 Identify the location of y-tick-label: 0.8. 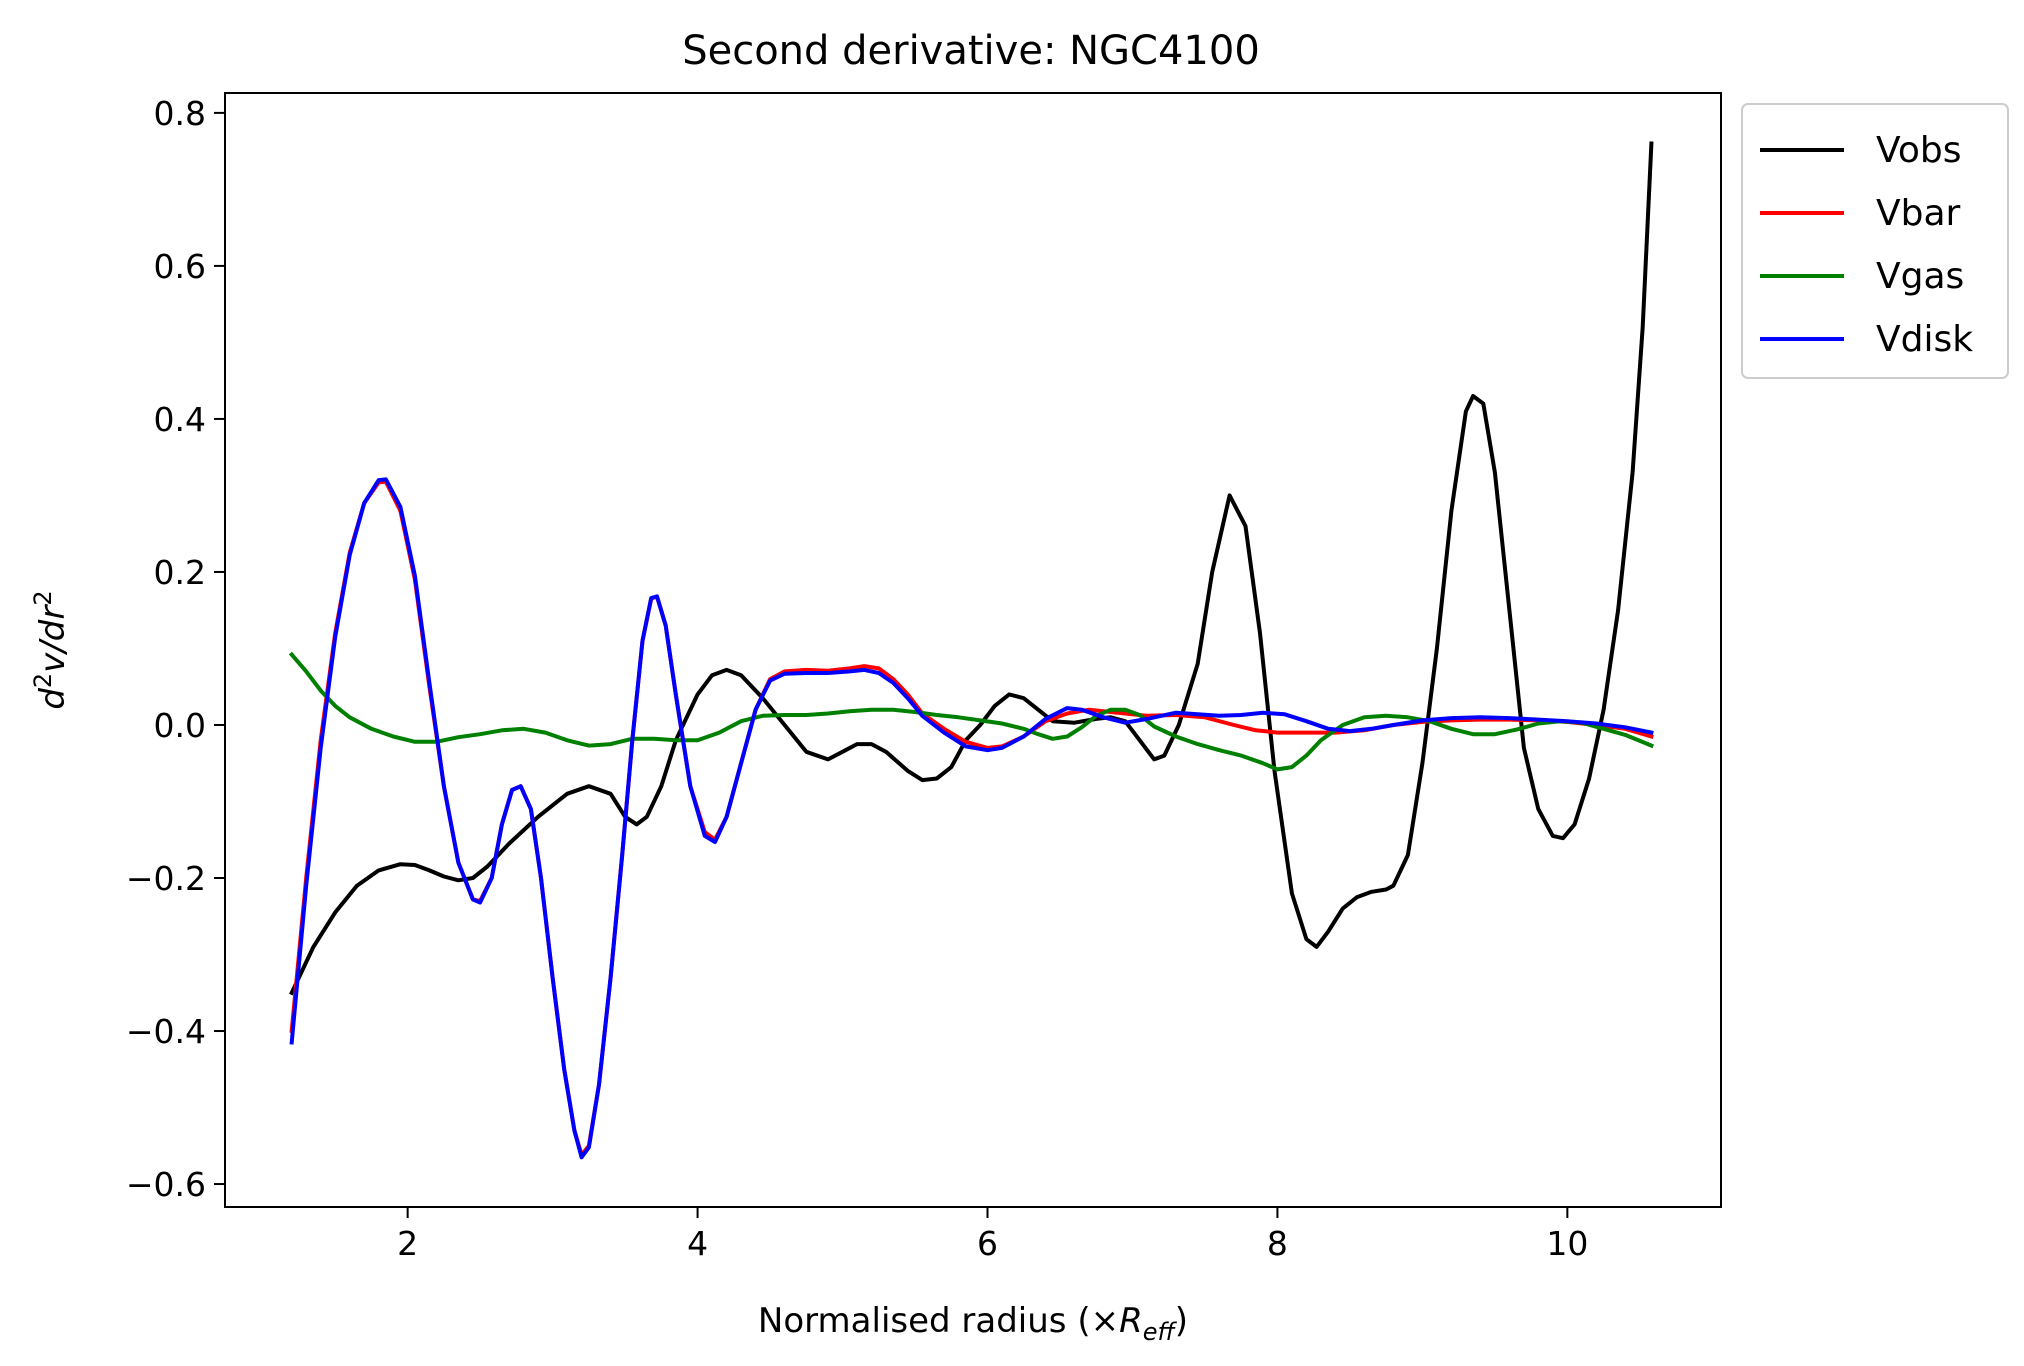
(180, 113).